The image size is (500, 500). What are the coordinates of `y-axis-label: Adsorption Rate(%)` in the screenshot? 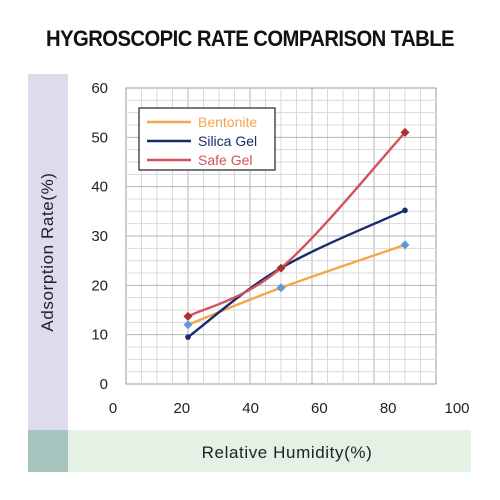 It's located at (47, 251).